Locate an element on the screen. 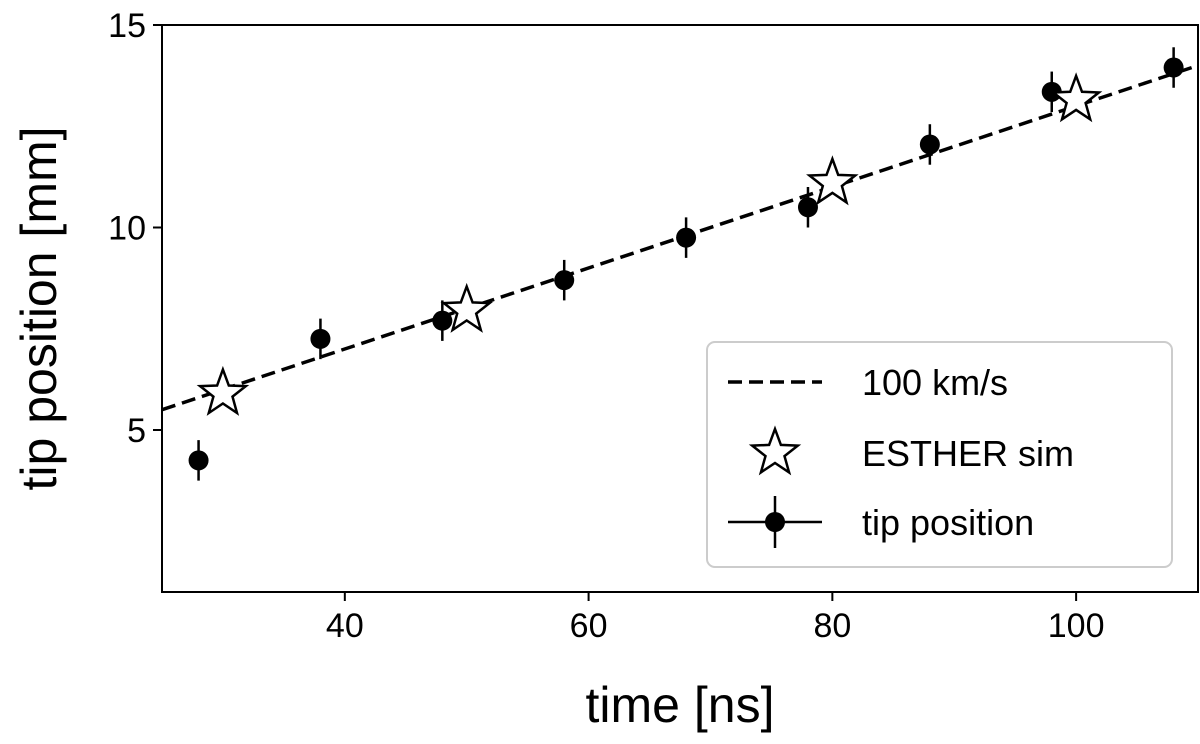 The width and height of the screenshot is (1200, 744). x-tick-label: 80 is located at coordinates (832, 626).